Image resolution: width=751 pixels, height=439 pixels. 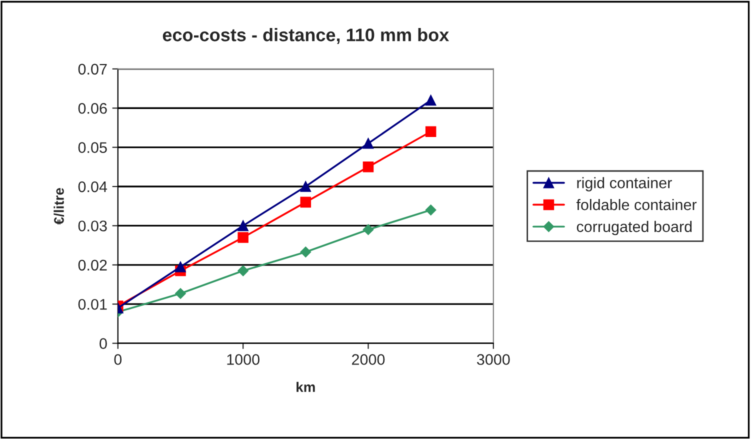 What do you see at coordinates (92, 108) in the screenshot?
I see `y-tick-label: 0.06` at bounding box center [92, 108].